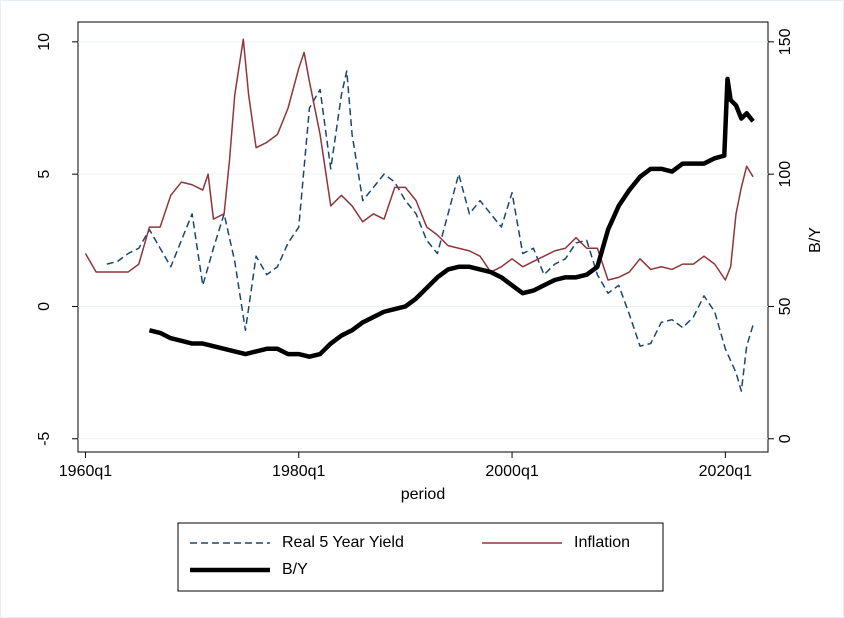  I want to click on x-axis-title: period, so click(423, 494).